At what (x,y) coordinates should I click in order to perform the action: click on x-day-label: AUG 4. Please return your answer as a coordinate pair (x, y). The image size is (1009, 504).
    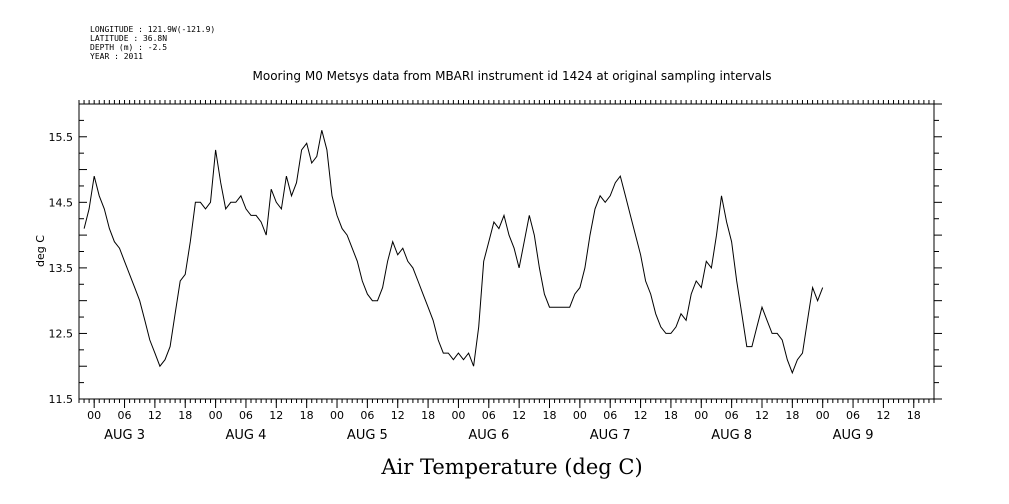
    Looking at the image, I should click on (246, 435).